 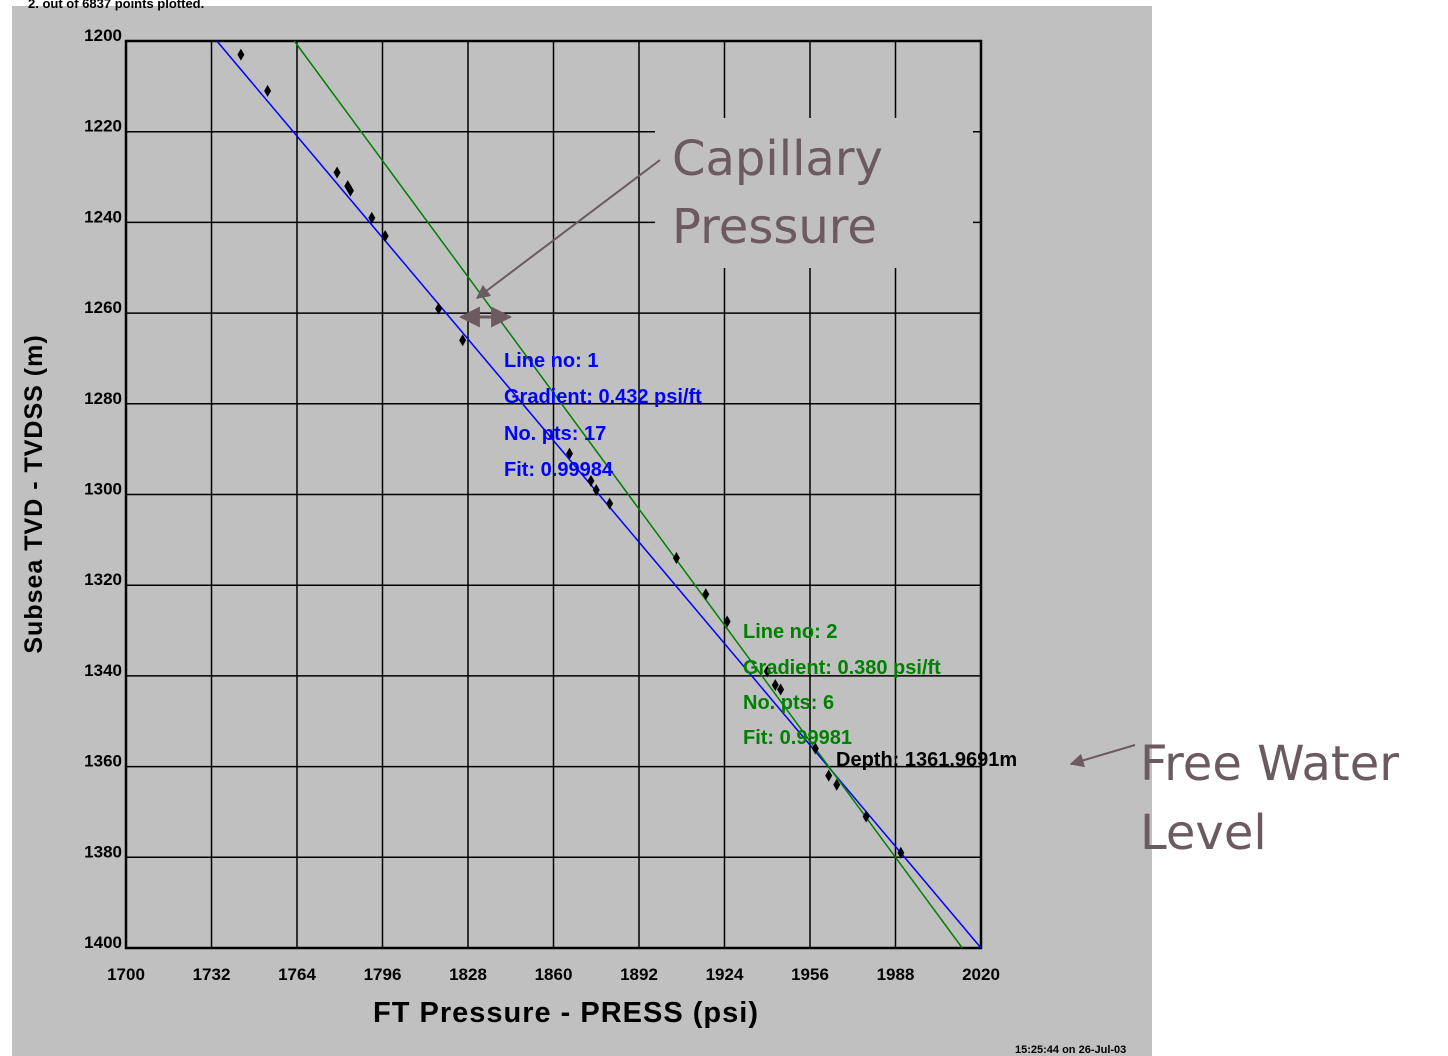 What do you see at coordinates (1103, 754) in the screenshot?
I see `fwl-pointer-arrow` at bounding box center [1103, 754].